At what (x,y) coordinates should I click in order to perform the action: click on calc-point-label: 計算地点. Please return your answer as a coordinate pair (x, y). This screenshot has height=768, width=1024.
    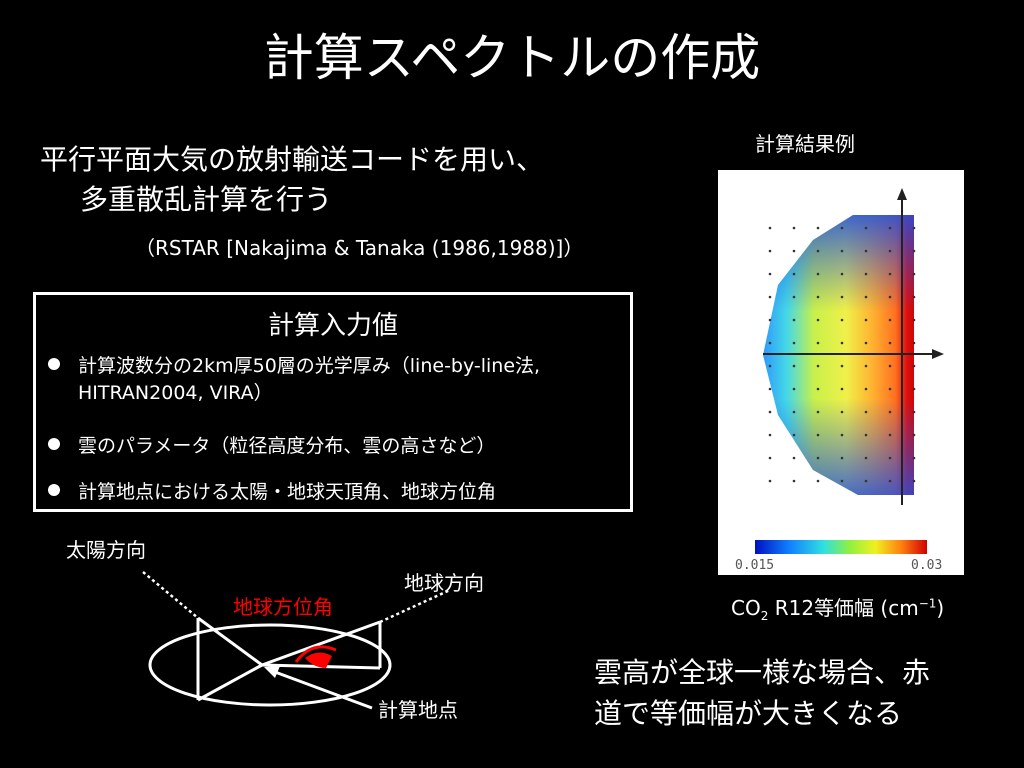
    Looking at the image, I should click on (418, 710).